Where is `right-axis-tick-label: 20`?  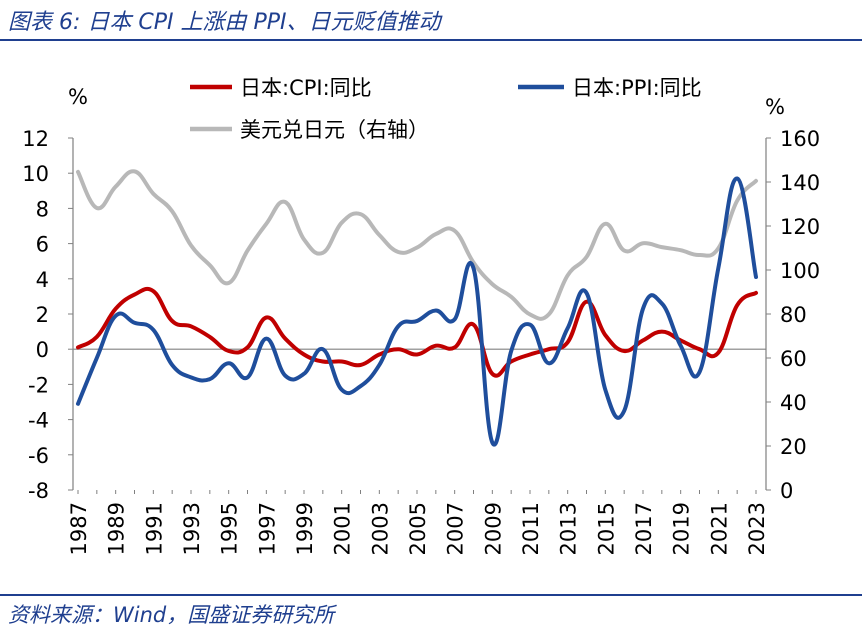
right-axis-tick-label: 20 is located at coordinates (793, 447).